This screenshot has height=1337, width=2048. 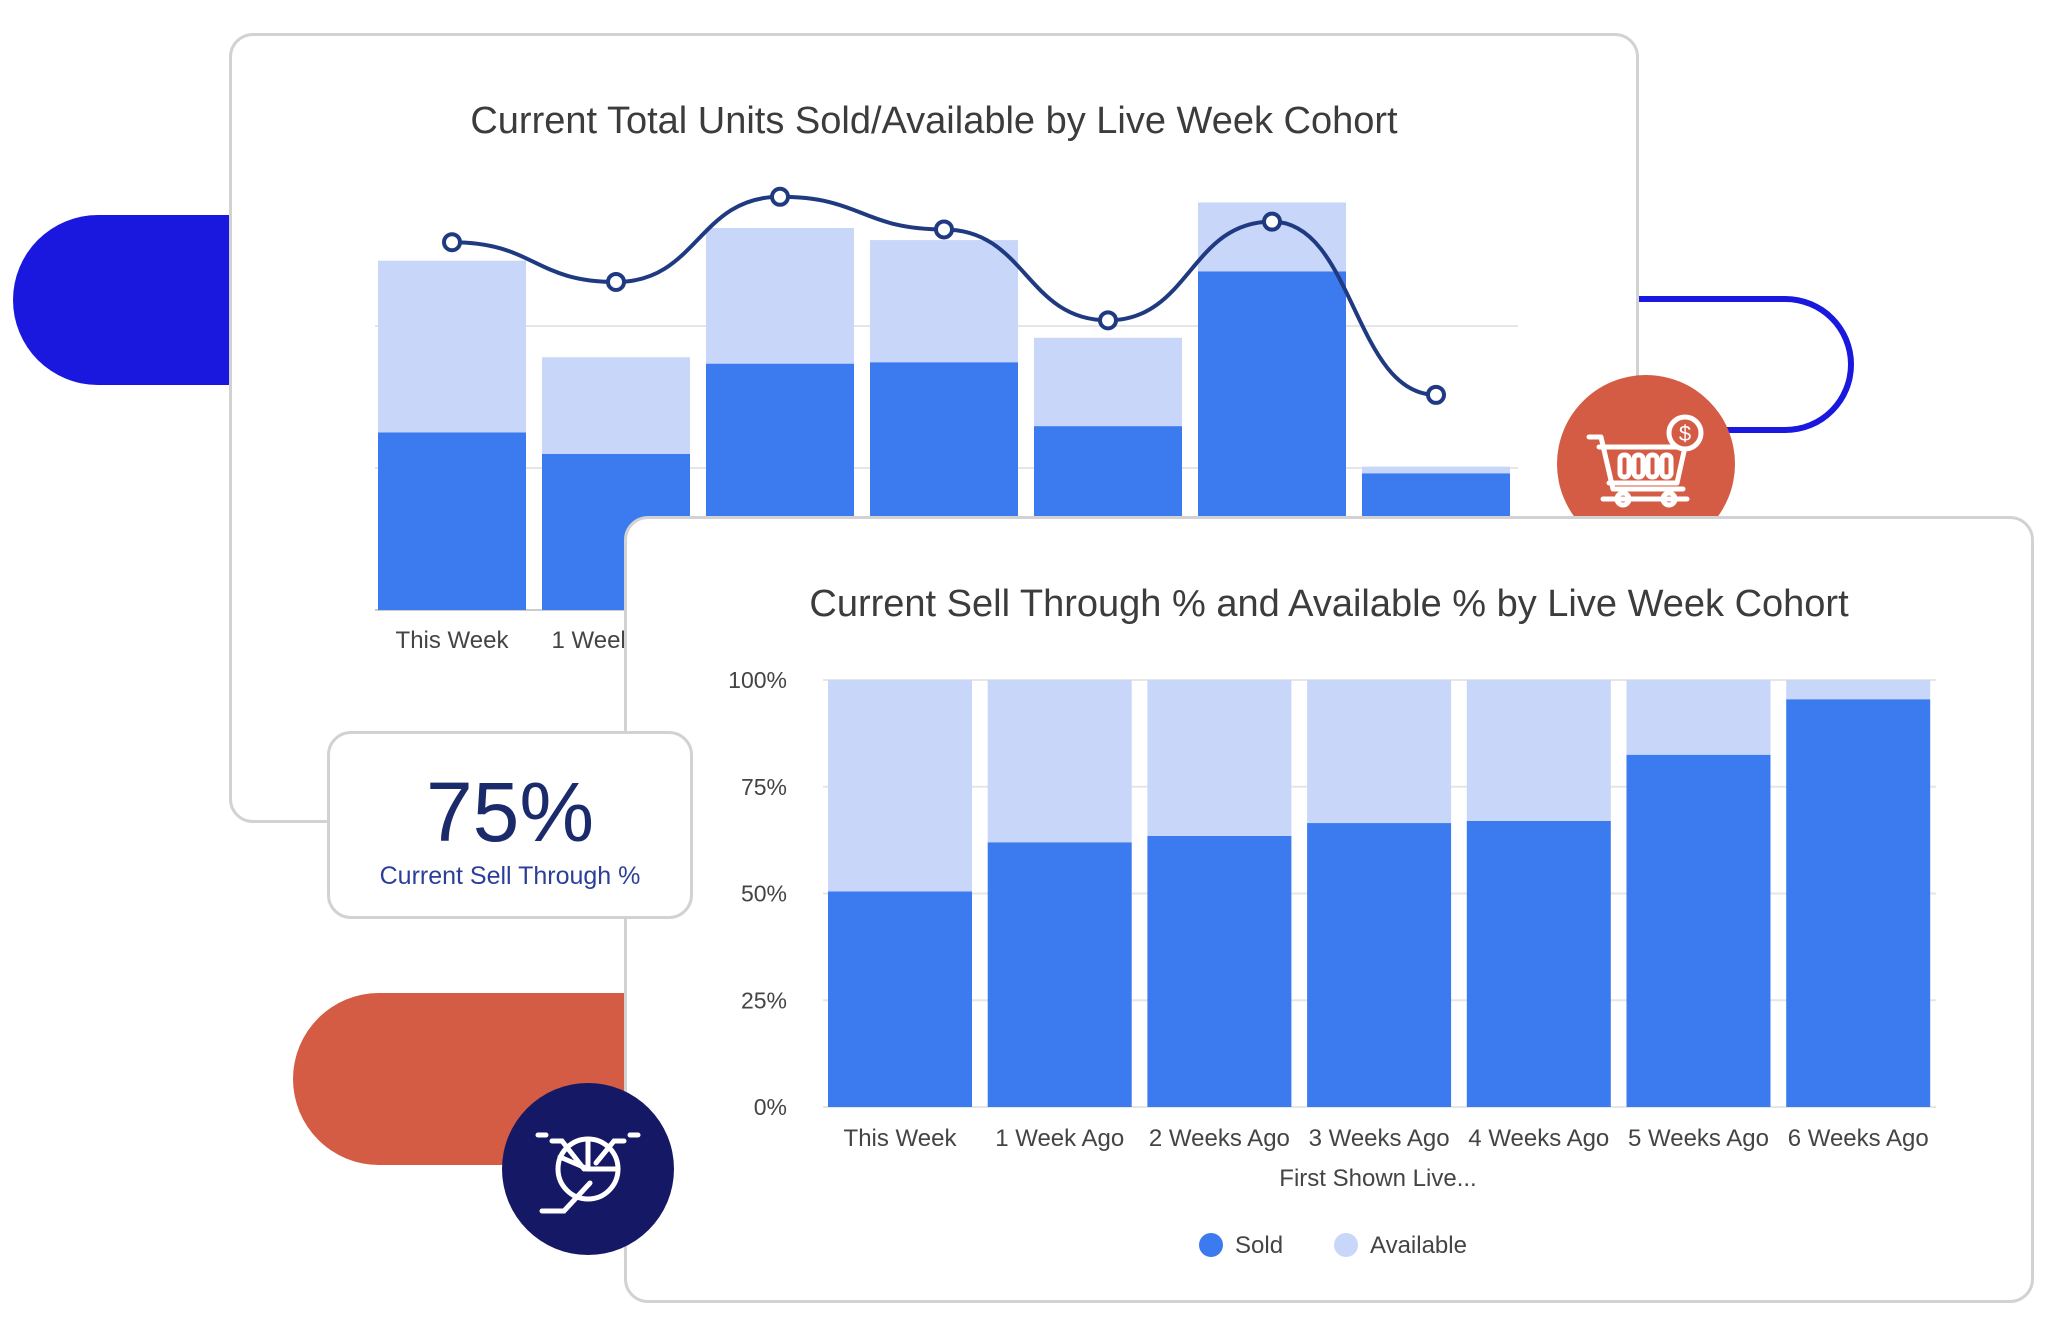 I want to click on shopping-cart-dollar-icon: $, so click(x=1645, y=461).